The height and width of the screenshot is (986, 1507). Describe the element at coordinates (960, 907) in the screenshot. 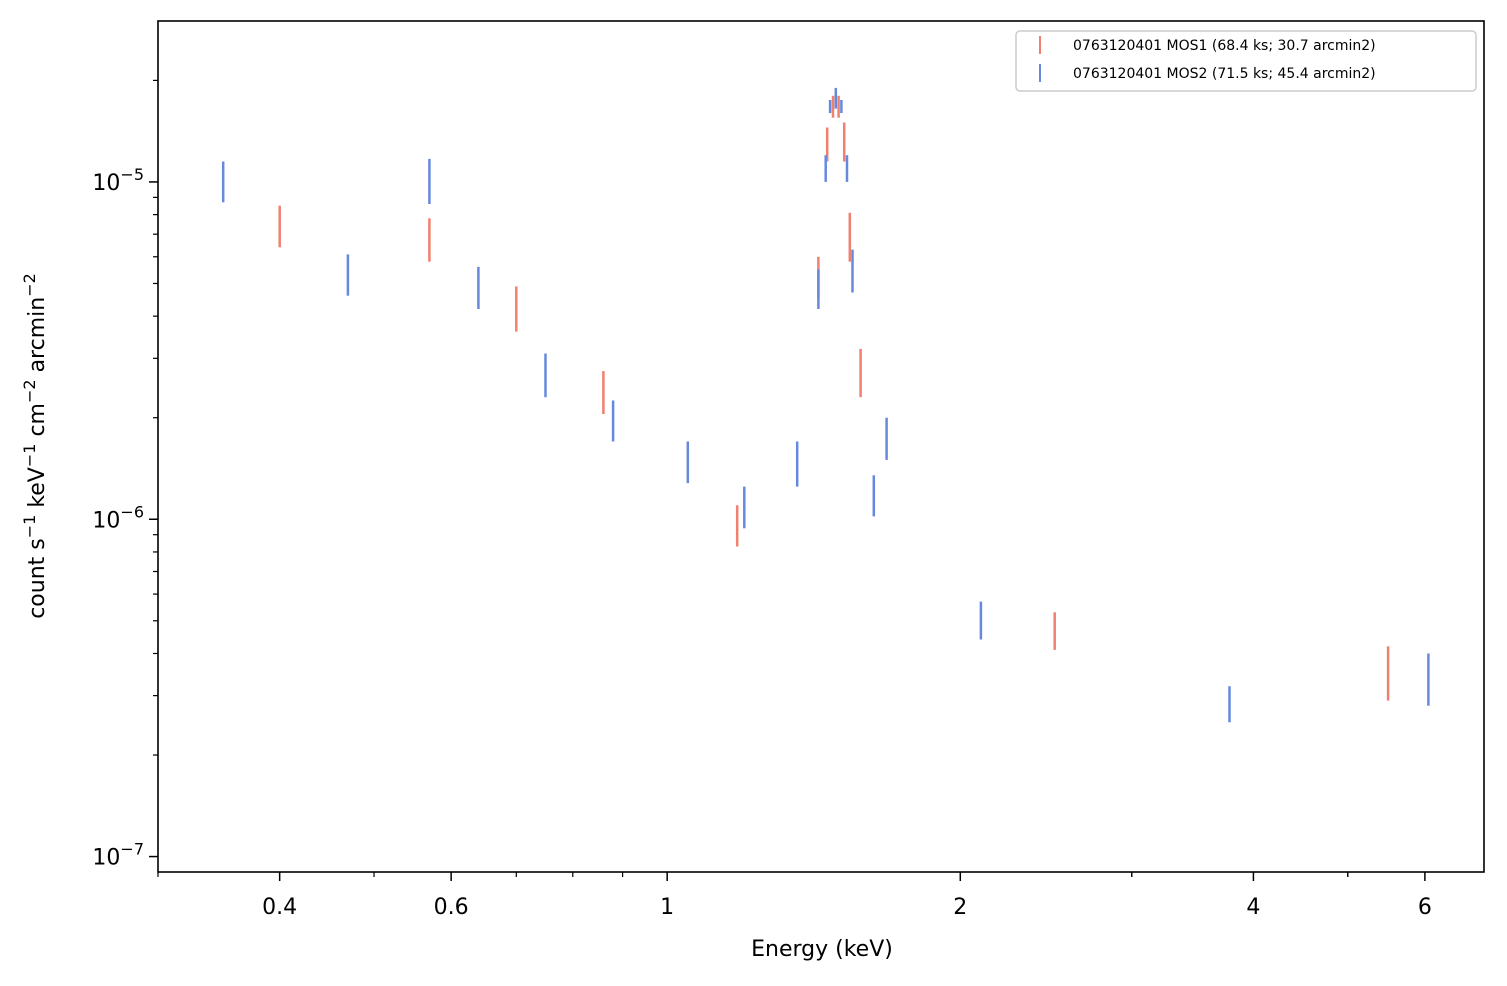

I see `x-tick-label: 2` at that location.